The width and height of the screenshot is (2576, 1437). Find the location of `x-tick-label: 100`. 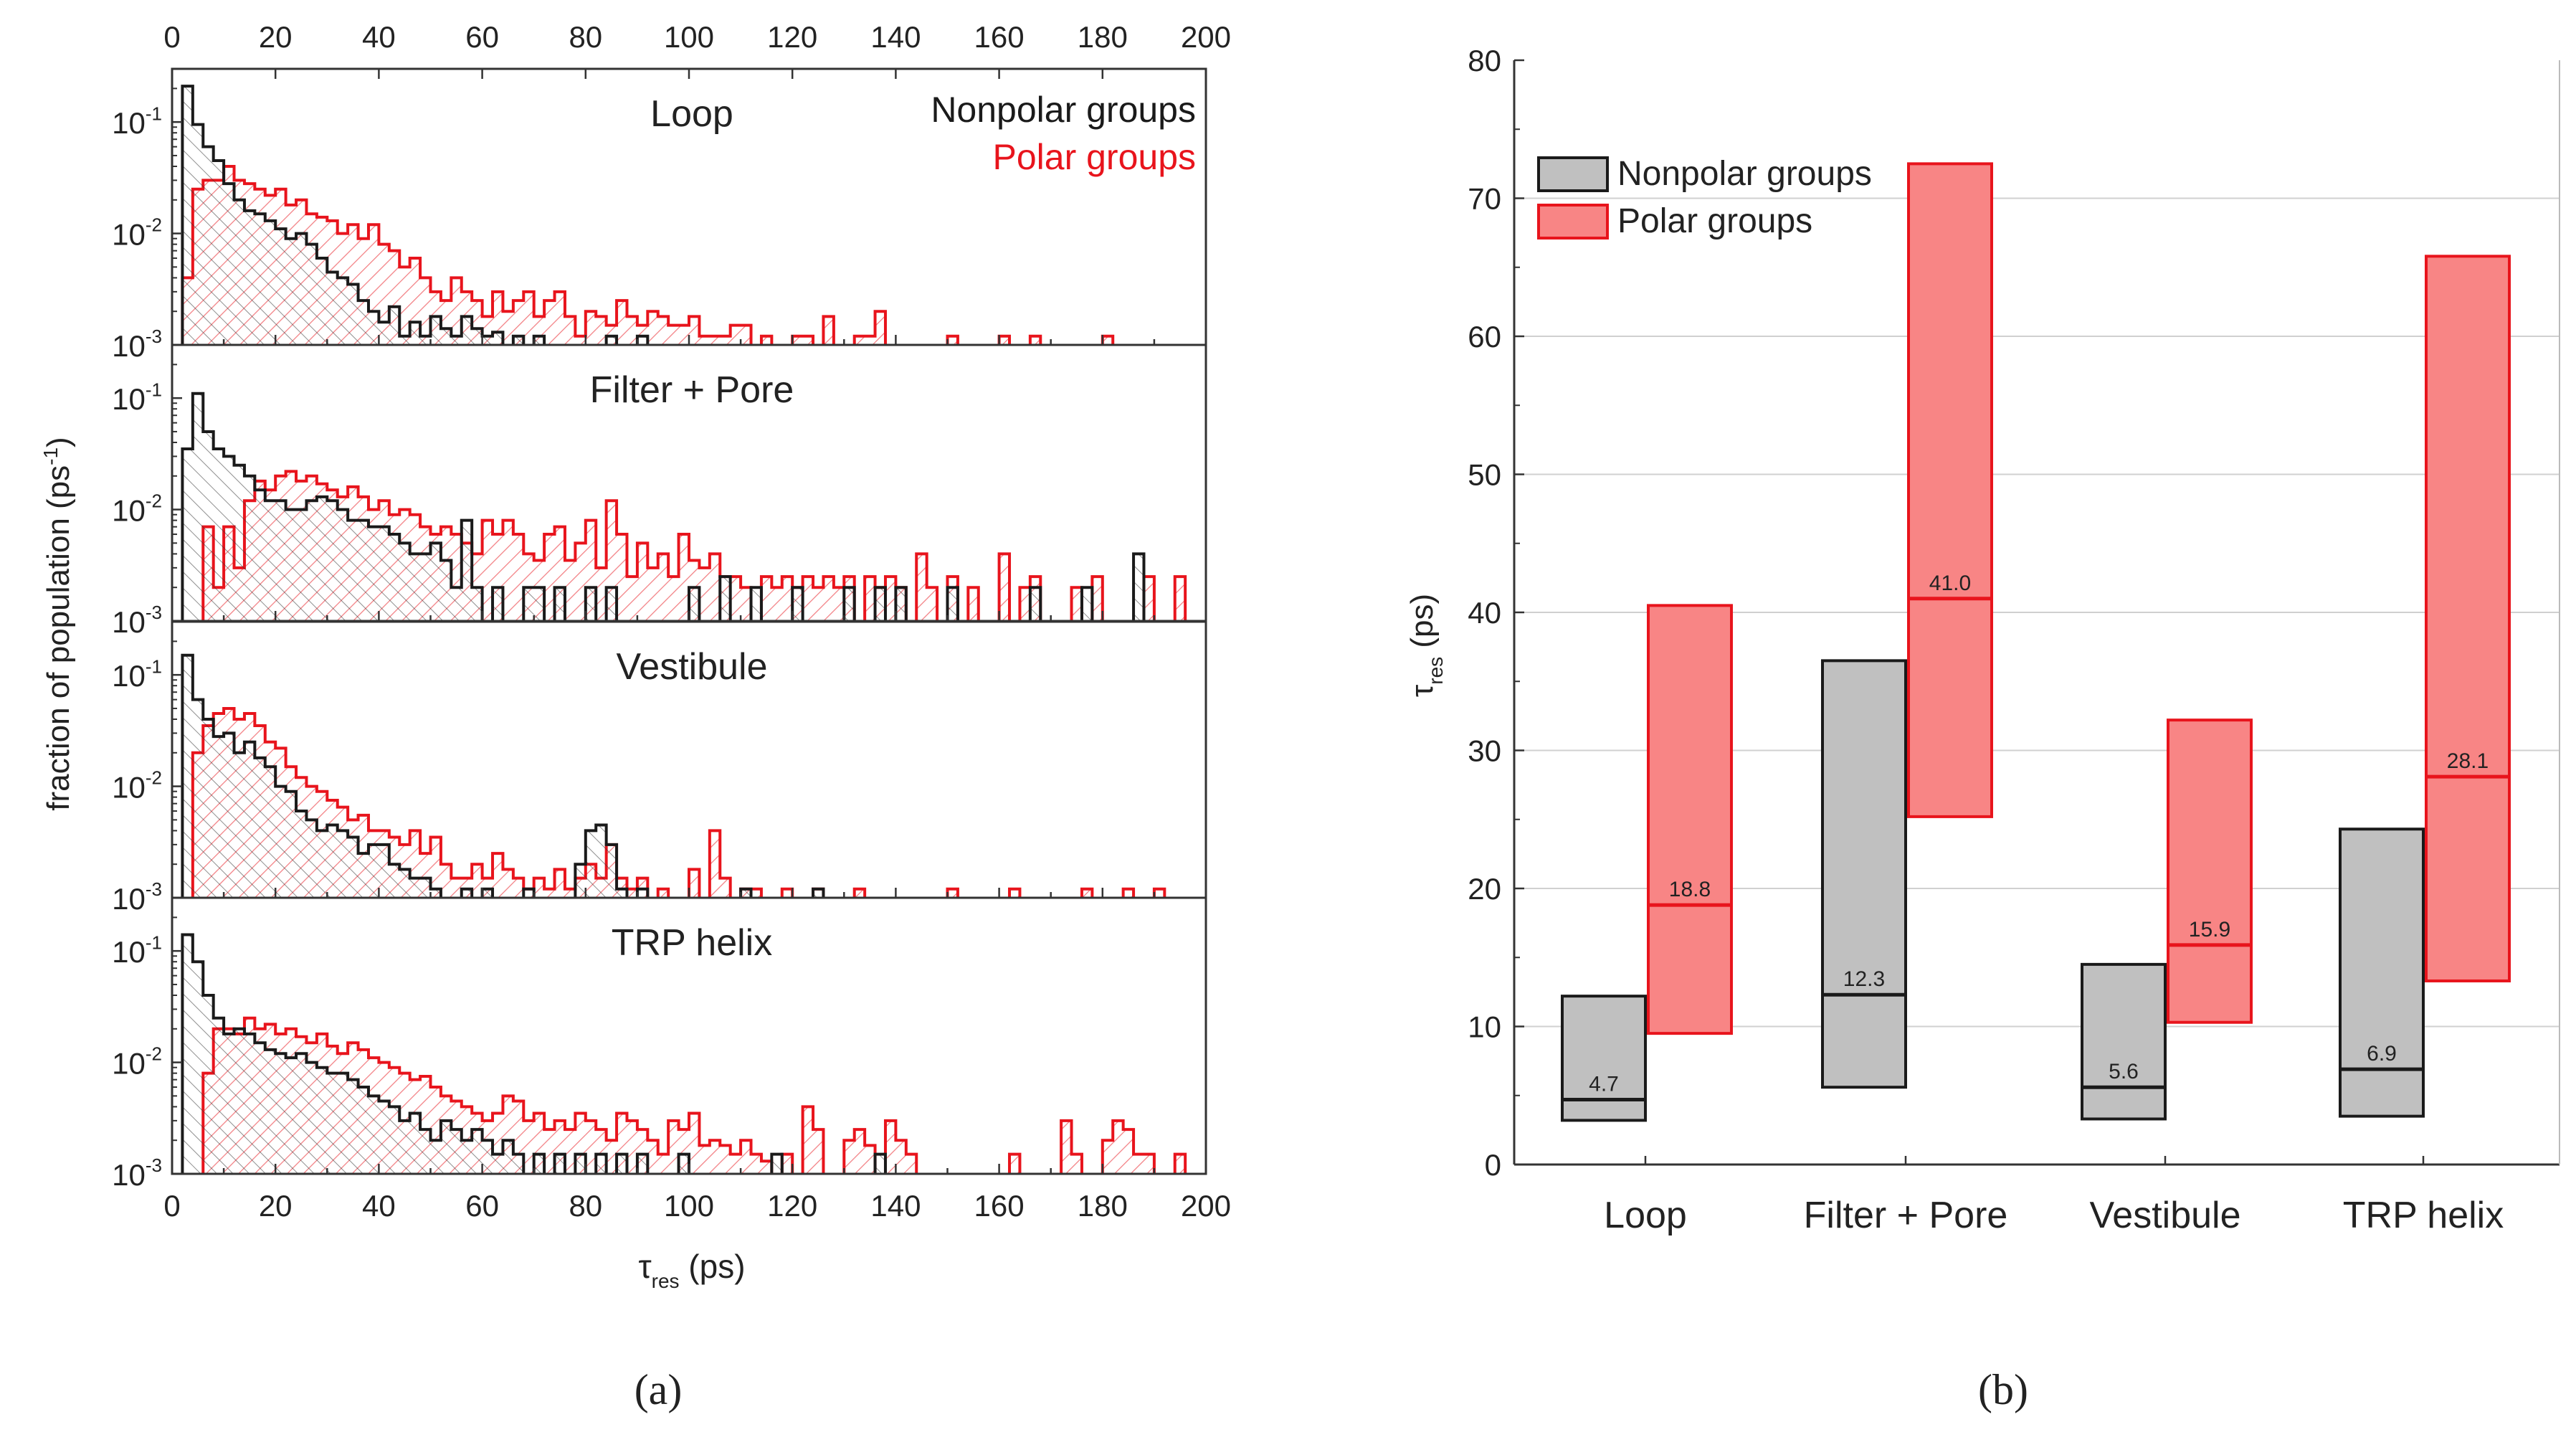

x-tick-label: 100 is located at coordinates (689, 1206).